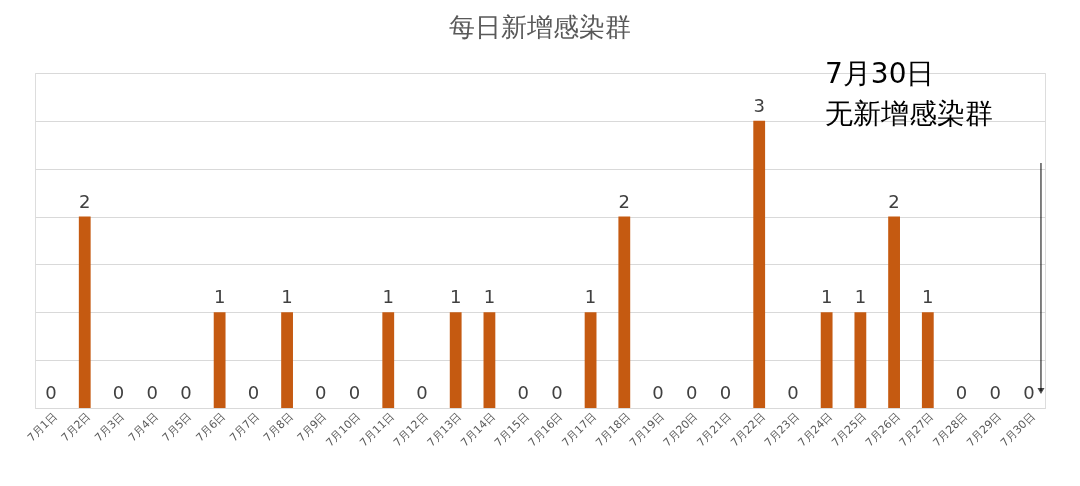 This screenshot has width=1080, height=486. Describe the element at coordinates (76, 427) in the screenshot. I see `x-tick-label: 7月2日` at that location.